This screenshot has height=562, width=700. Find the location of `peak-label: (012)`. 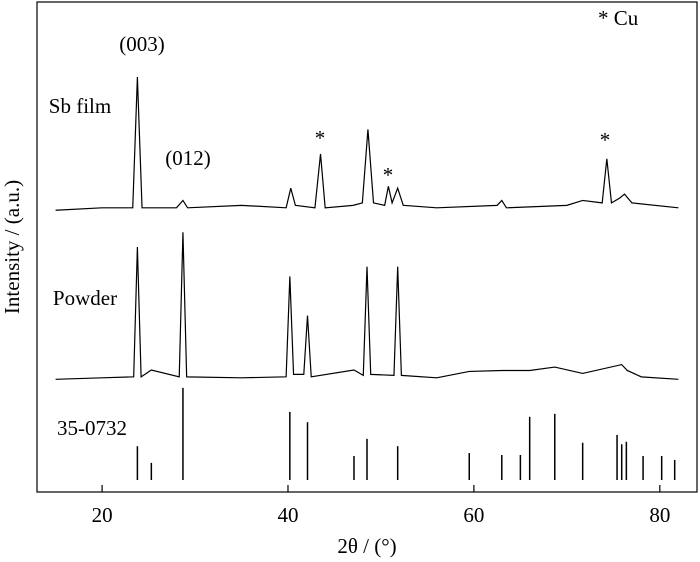

peak-label: (012) is located at coordinates (188, 158).